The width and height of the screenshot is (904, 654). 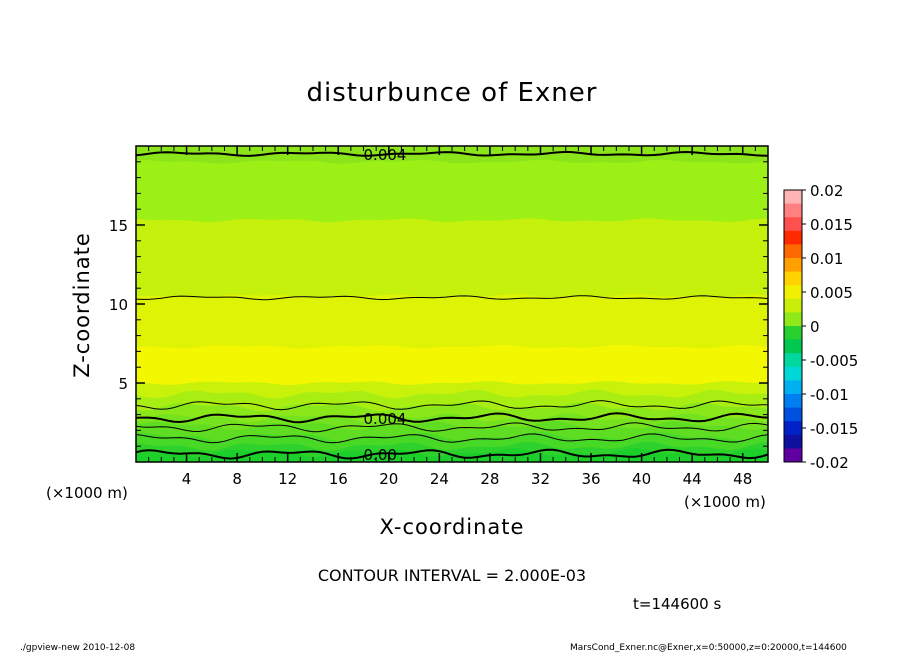 What do you see at coordinates (742, 479) in the screenshot?
I see `x-tick-label: 48` at bounding box center [742, 479].